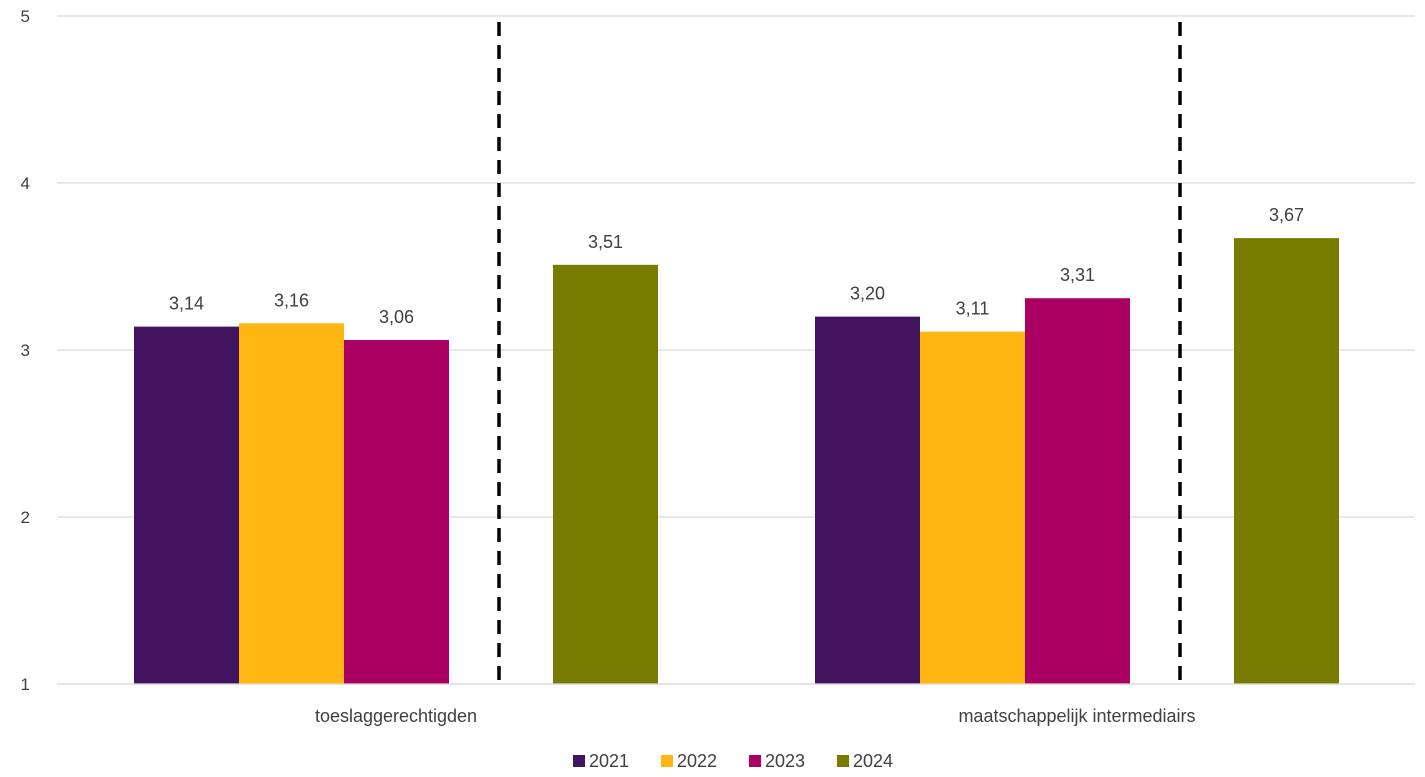  Describe the element at coordinates (667, 761) in the screenshot. I see `legend-swatch-2022` at that location.